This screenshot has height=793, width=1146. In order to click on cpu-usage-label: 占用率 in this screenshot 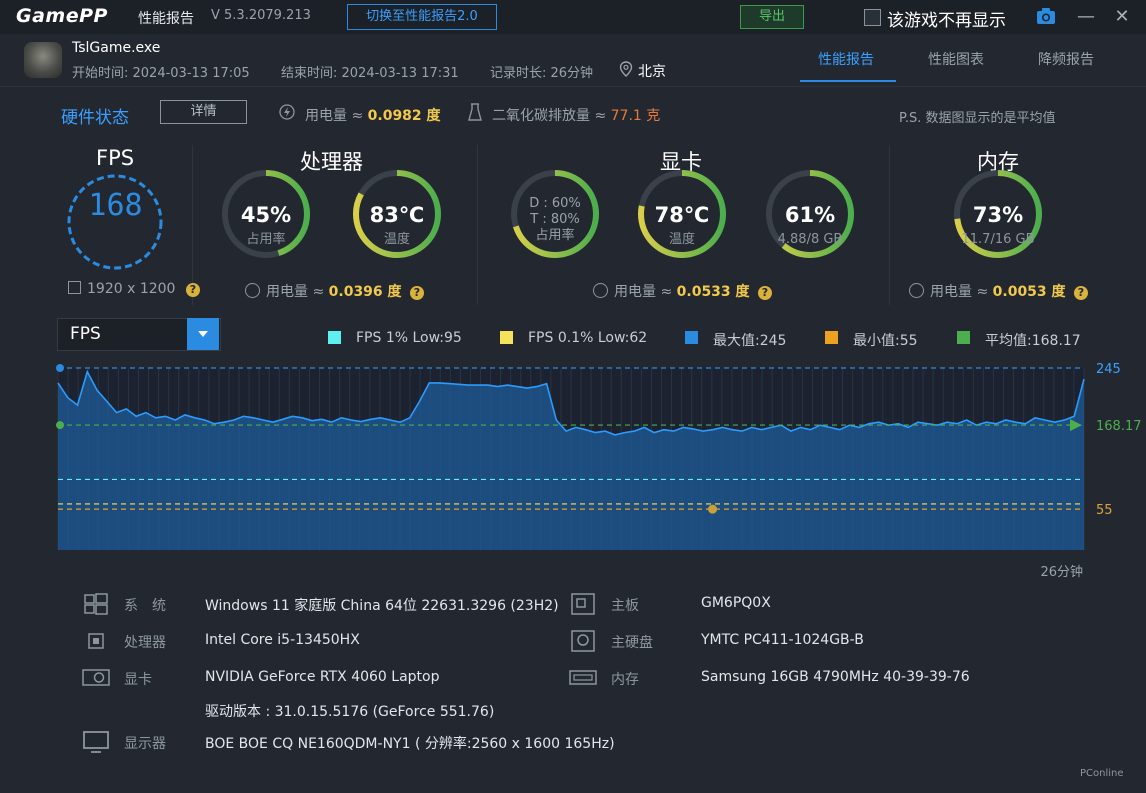, I will do `click(265, 239)`.